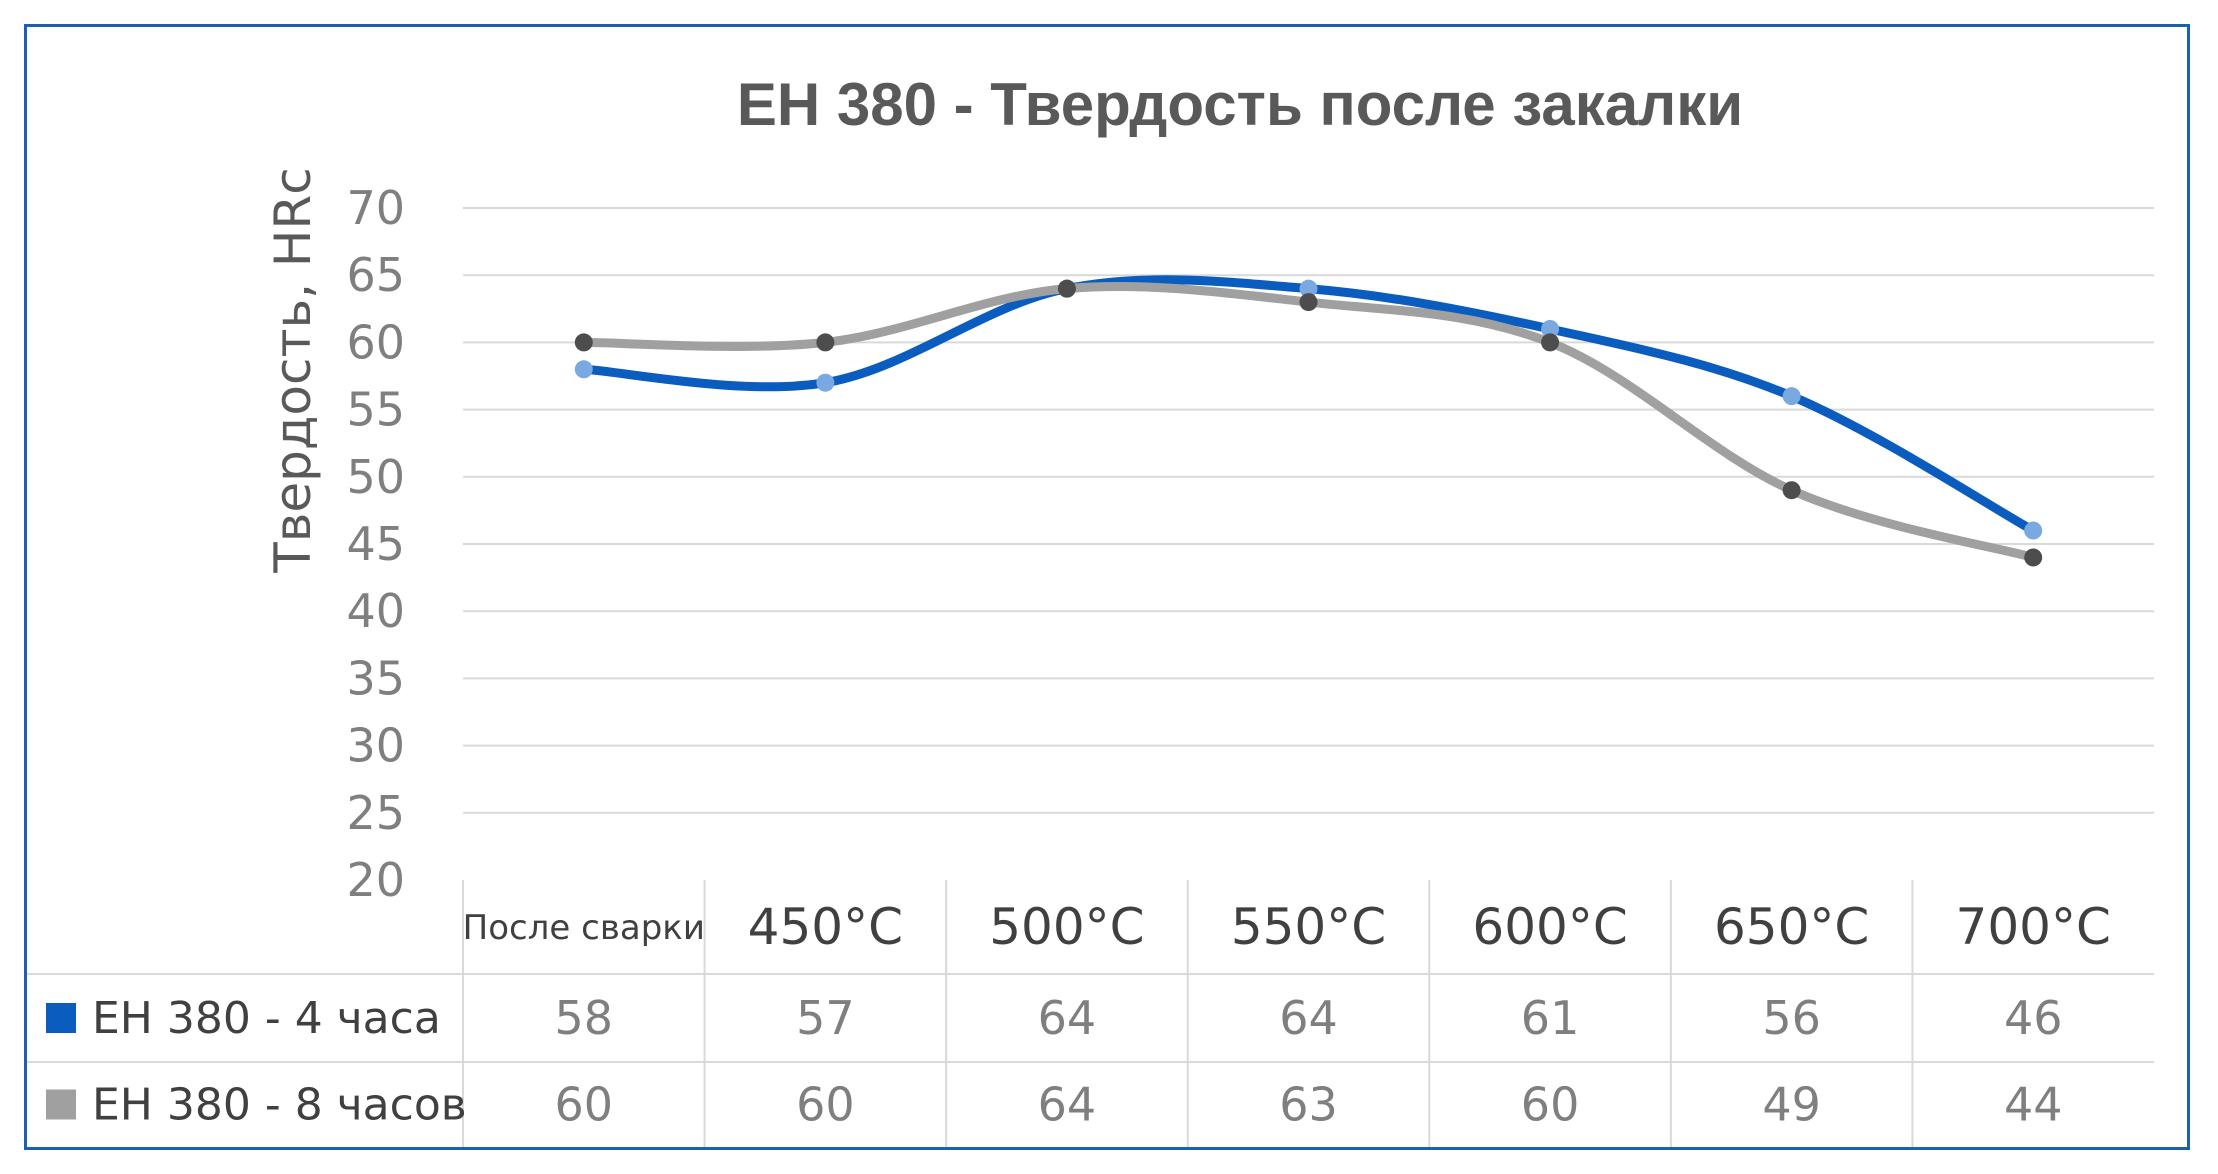  Describe the element at coordinates (279, 1105) in the screenshot. I see `legend-label-2: EH 380 - 8 часов` at that location.